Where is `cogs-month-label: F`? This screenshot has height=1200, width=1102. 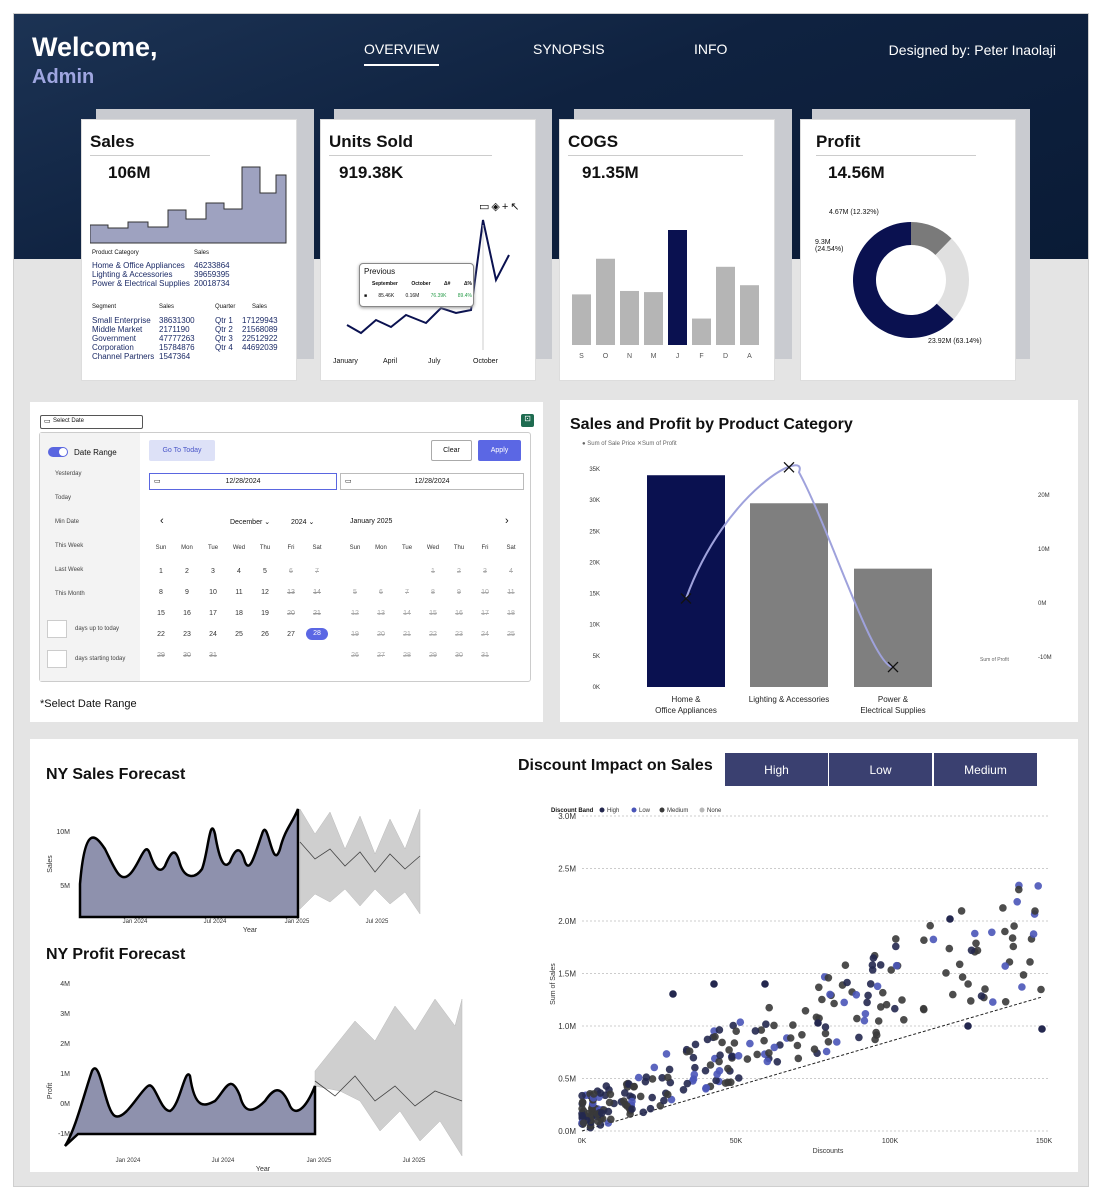
cogs-month-label: F is located at coordinates (701, 356).